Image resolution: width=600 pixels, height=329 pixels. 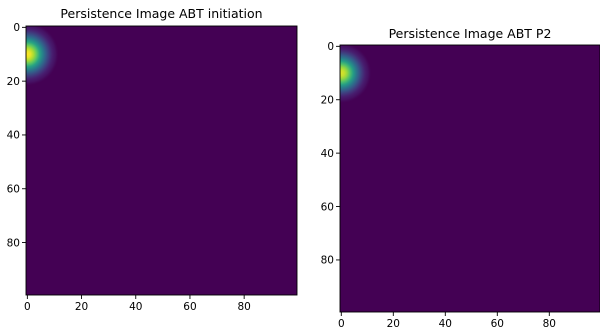 What do you see at coordinates (161, 13) in the screenshot?
I see `chart-title: Persistence Image ABT initiation` at bounding box center [161, 13].